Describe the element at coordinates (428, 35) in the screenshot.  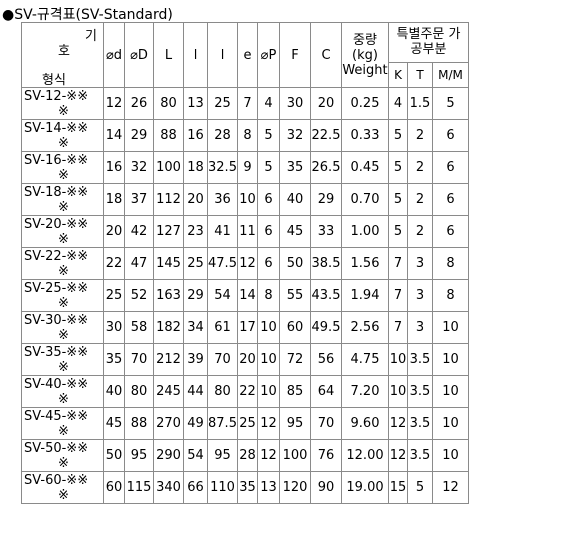
I see `special-order-line1: 특별주문 가` at that location.